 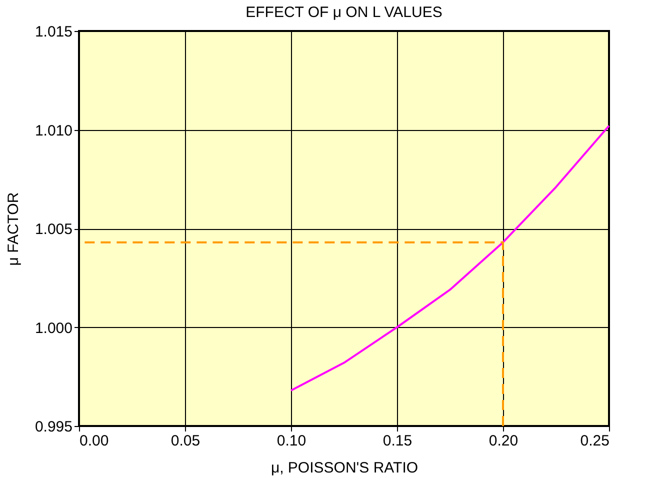 What do you see at coordinates (13, 229) in the screenshot?
I see `y-axis-title: μ FACTOR` at bounding box center [13, 229].